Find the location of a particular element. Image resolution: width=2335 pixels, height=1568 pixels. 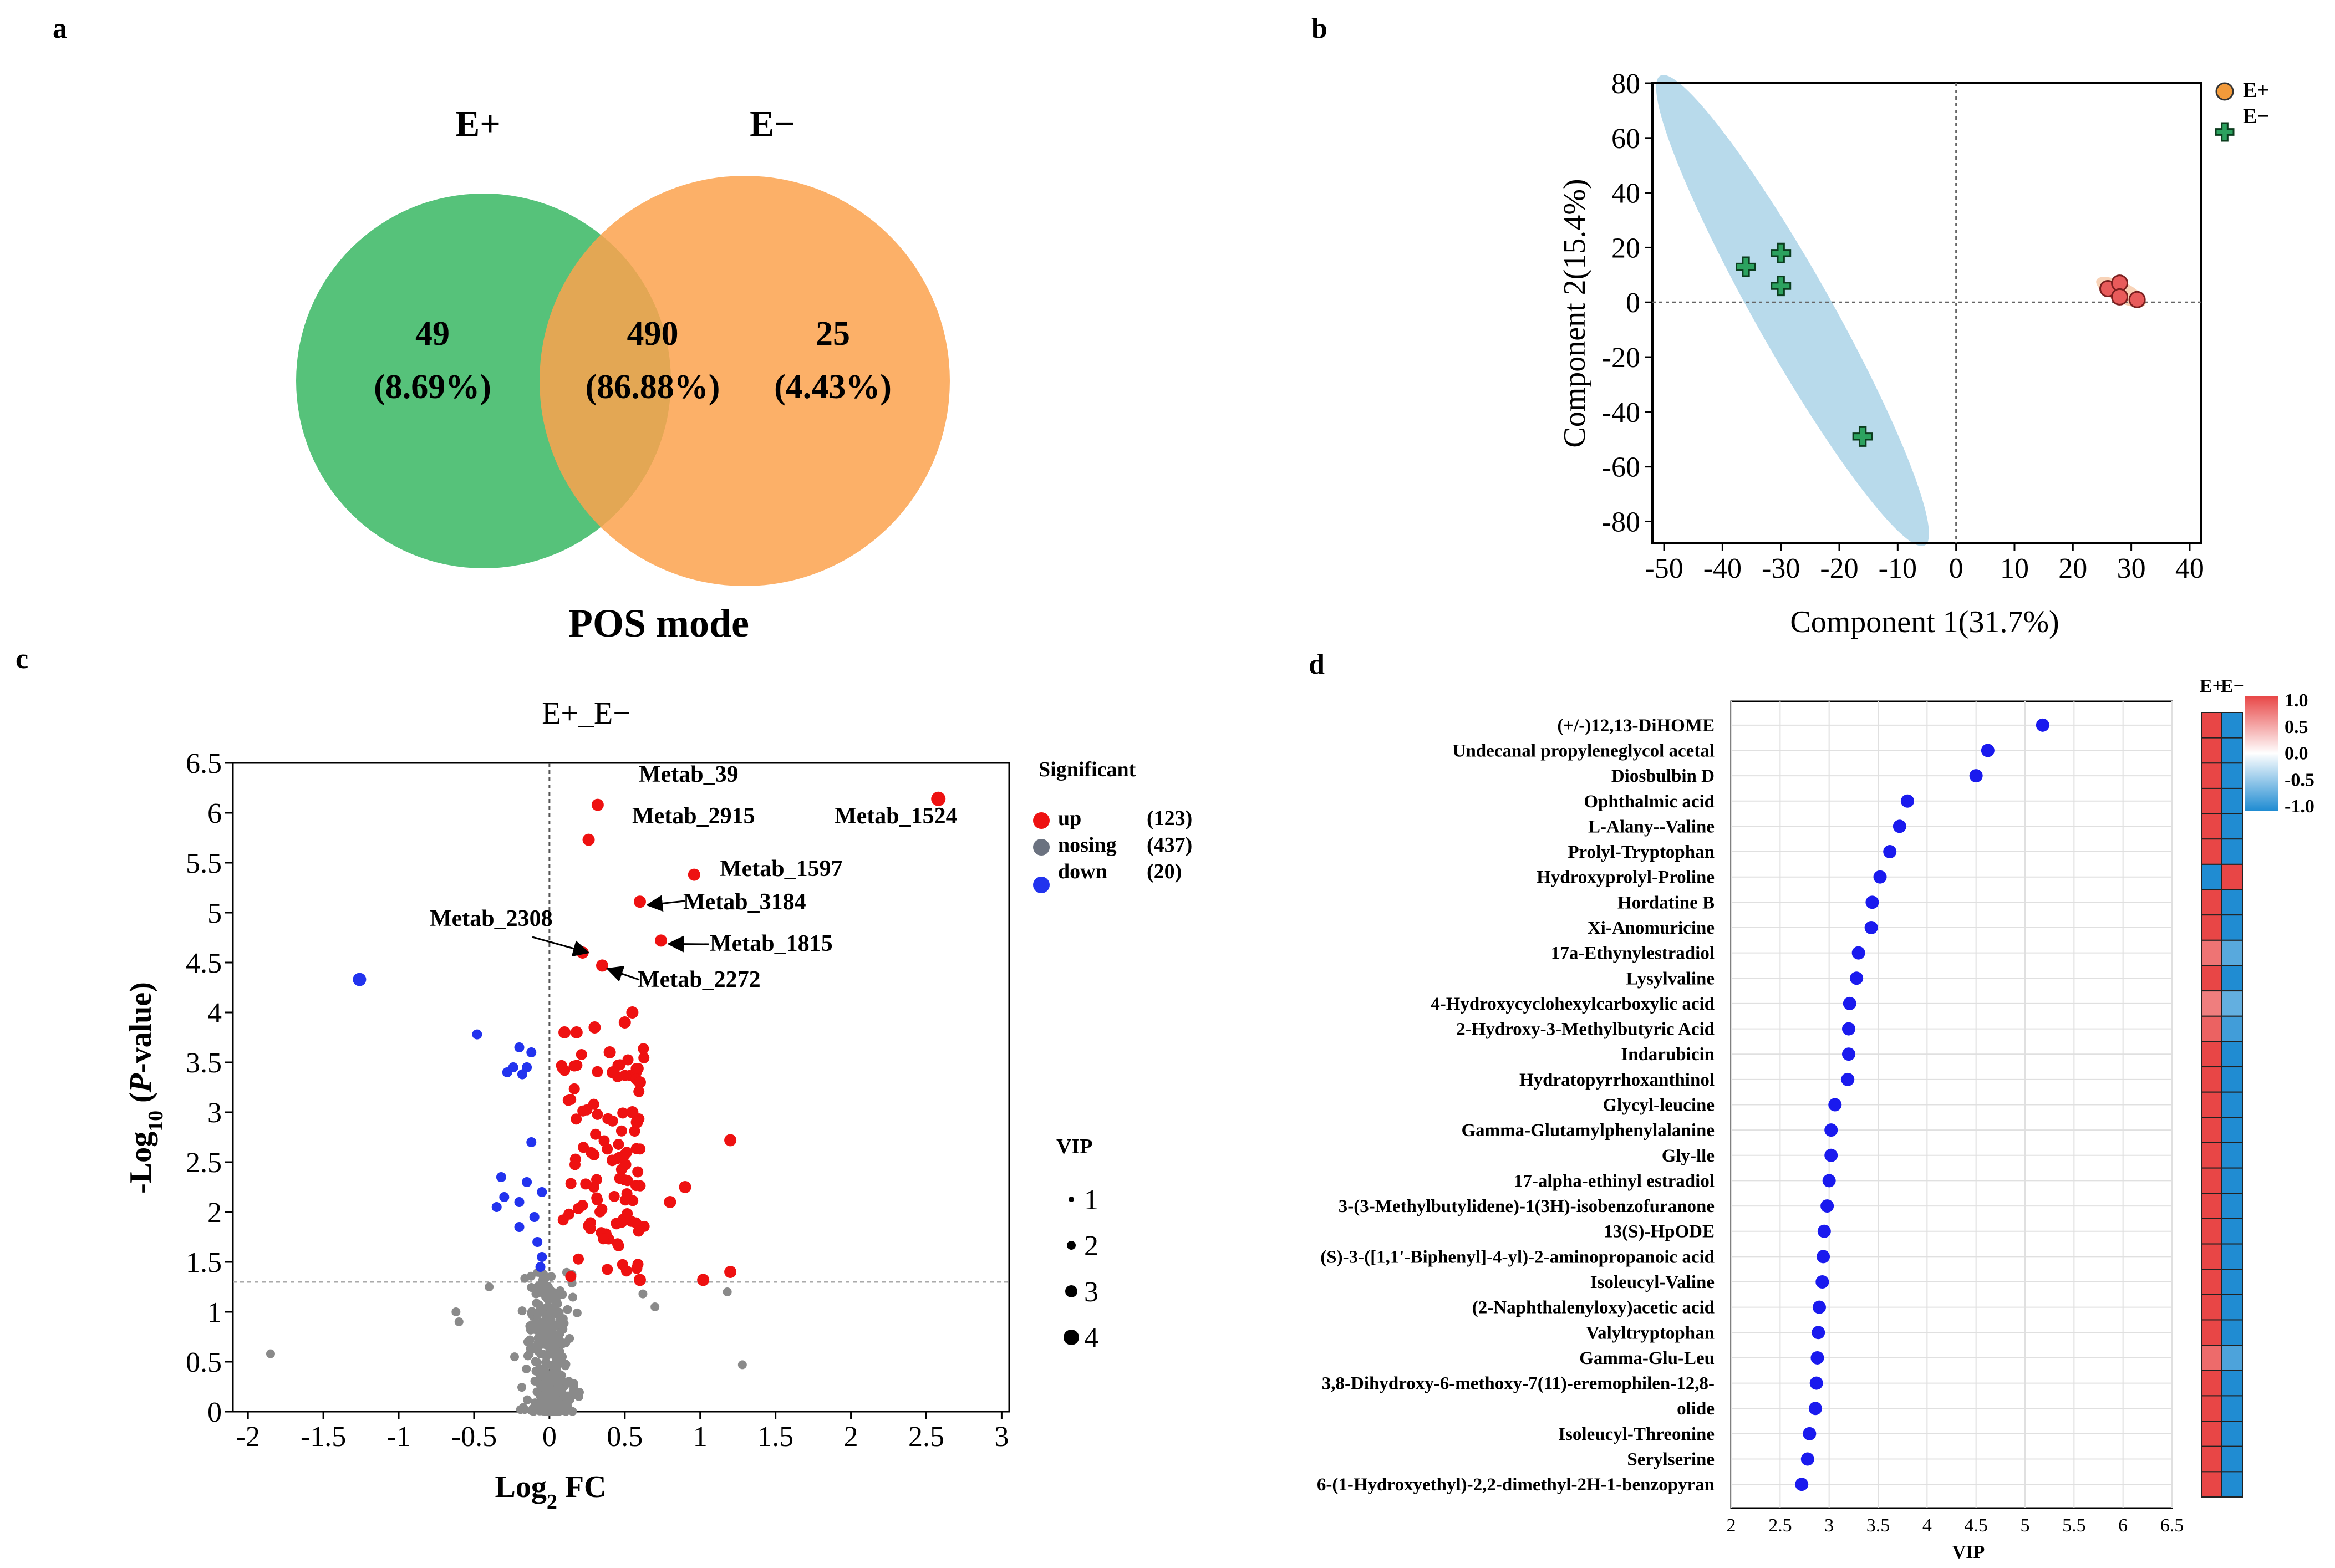

volcano-x-tick-label: -1 is located at coordinates (398, 1437).